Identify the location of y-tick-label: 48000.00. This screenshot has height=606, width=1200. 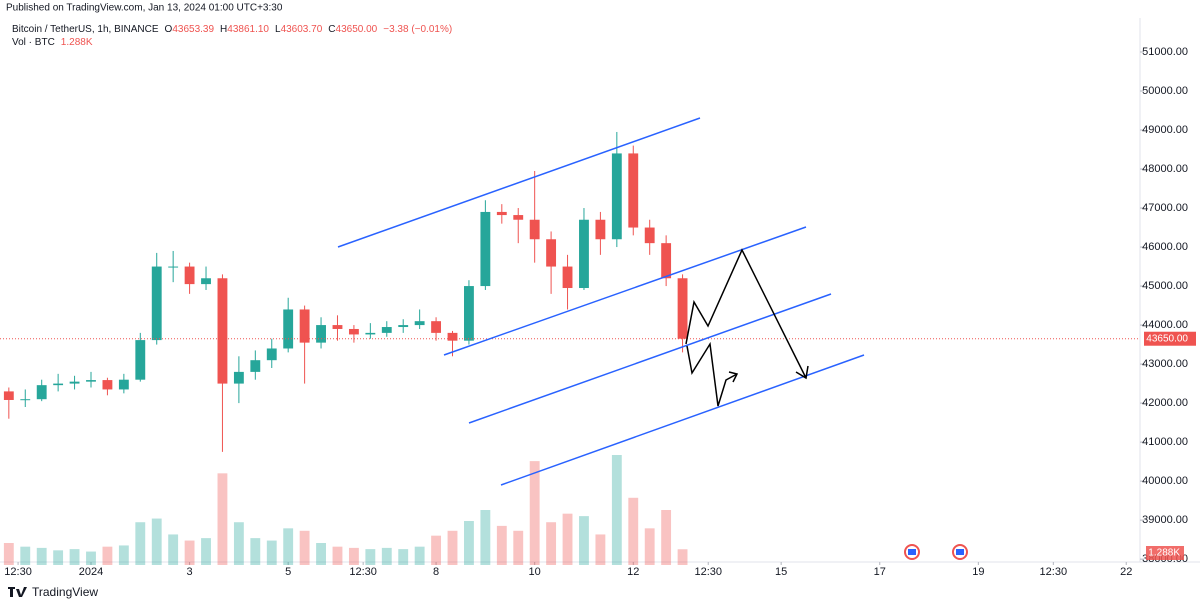
(1165, 169).